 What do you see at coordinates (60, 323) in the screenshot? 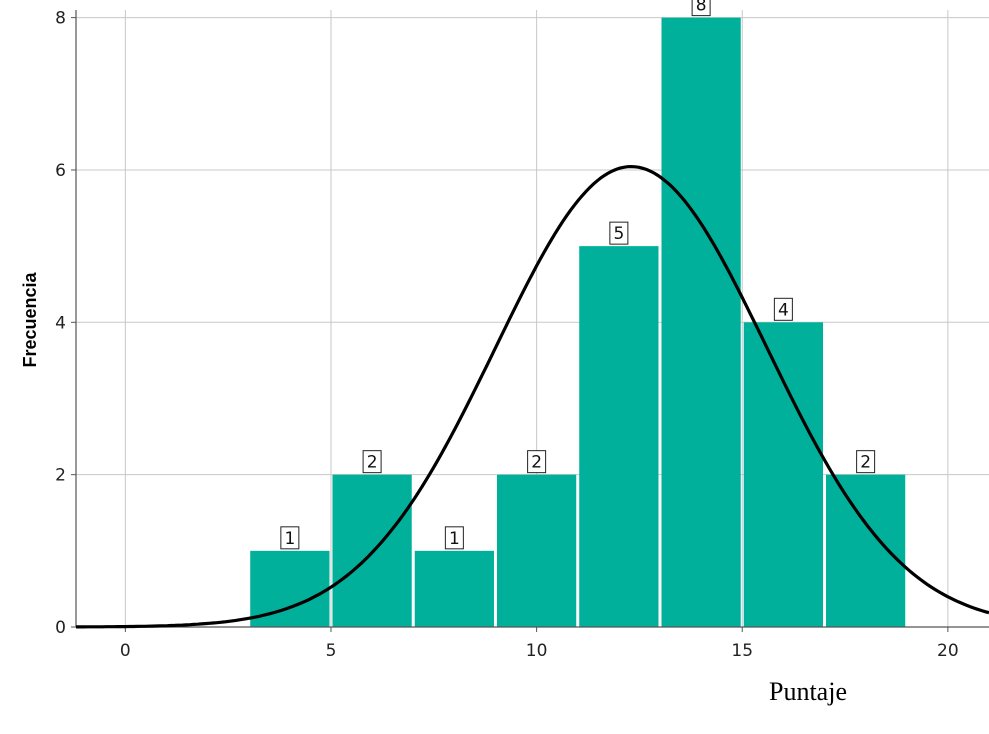
I see `y-tick-label: 4` at bounding box center [60, 323].